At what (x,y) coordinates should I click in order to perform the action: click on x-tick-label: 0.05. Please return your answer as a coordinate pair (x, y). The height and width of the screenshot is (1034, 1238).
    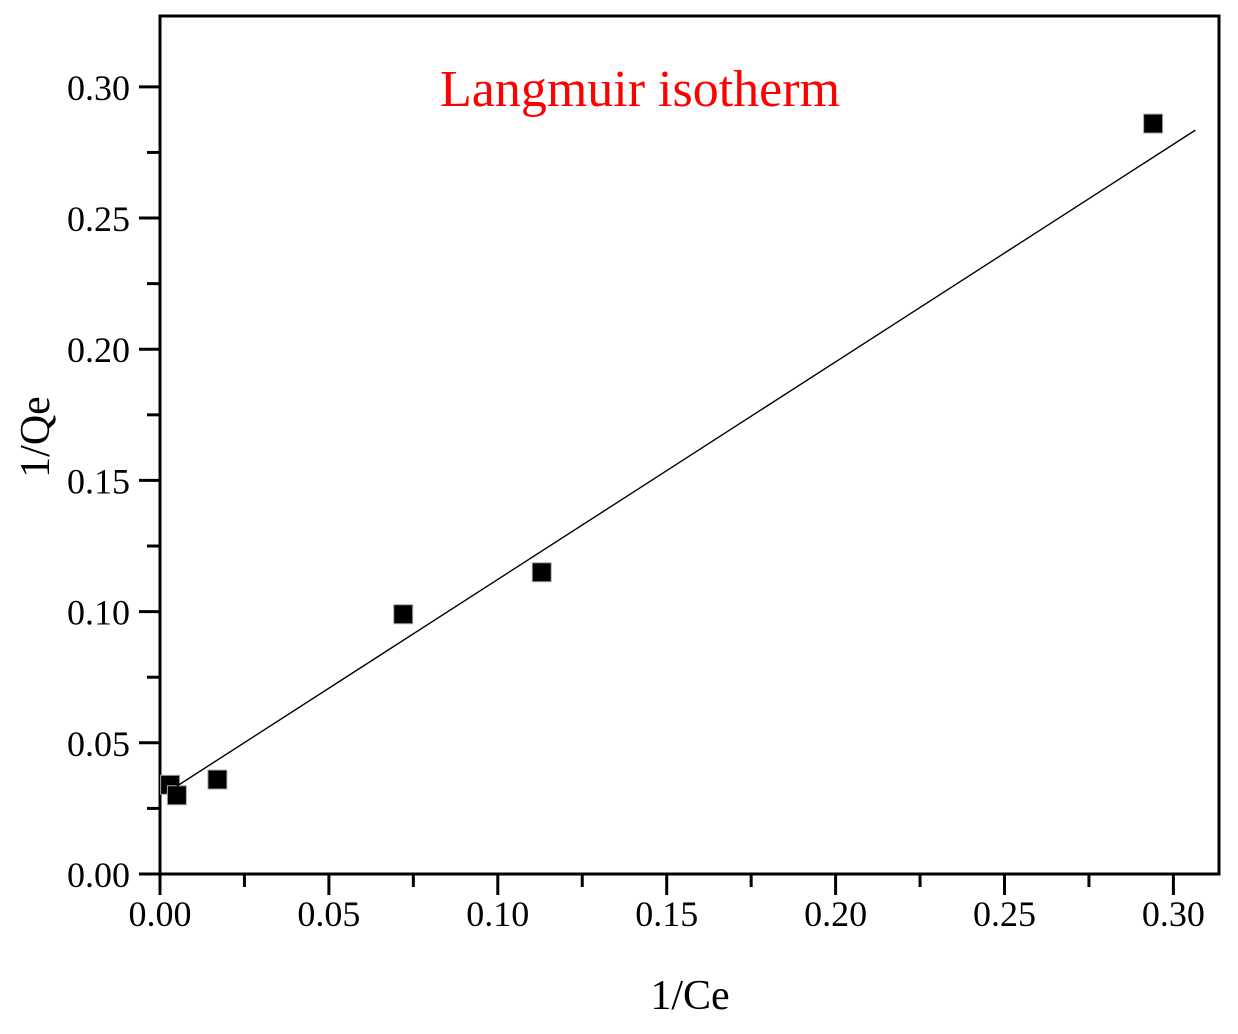
    Looking at the image, I should click on (328, 914).